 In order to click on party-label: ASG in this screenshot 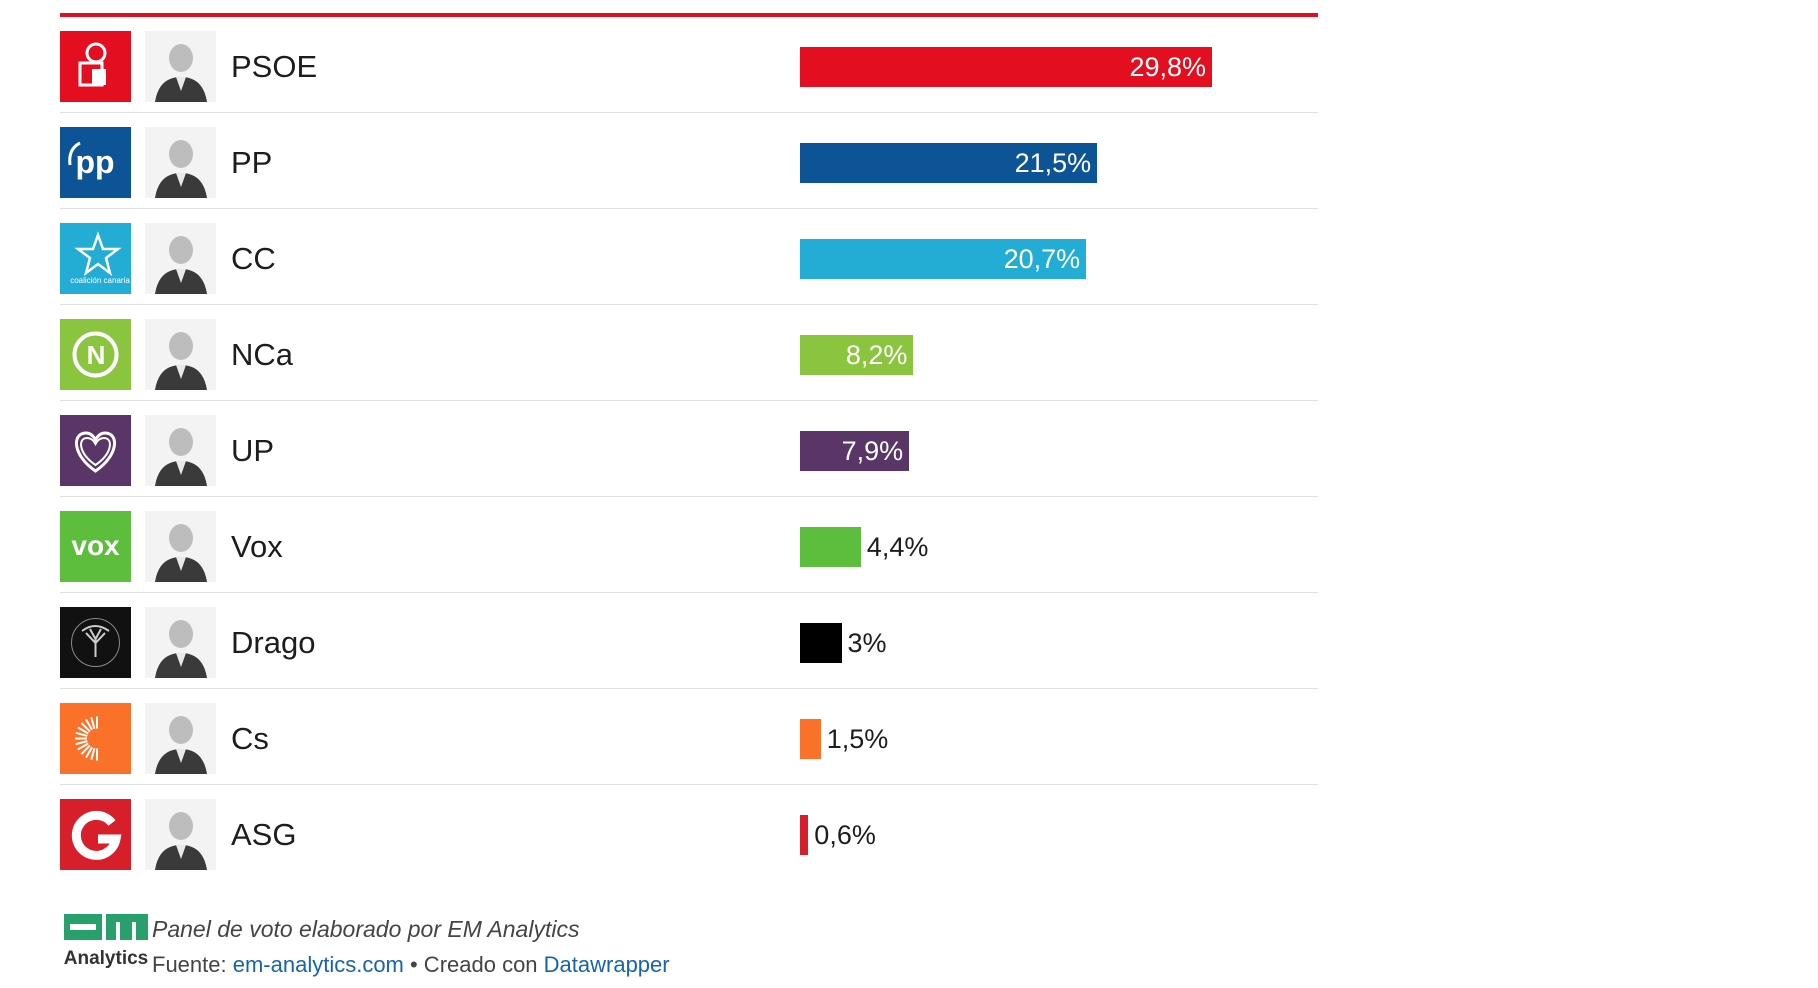, I will do `click(264, 834)`.